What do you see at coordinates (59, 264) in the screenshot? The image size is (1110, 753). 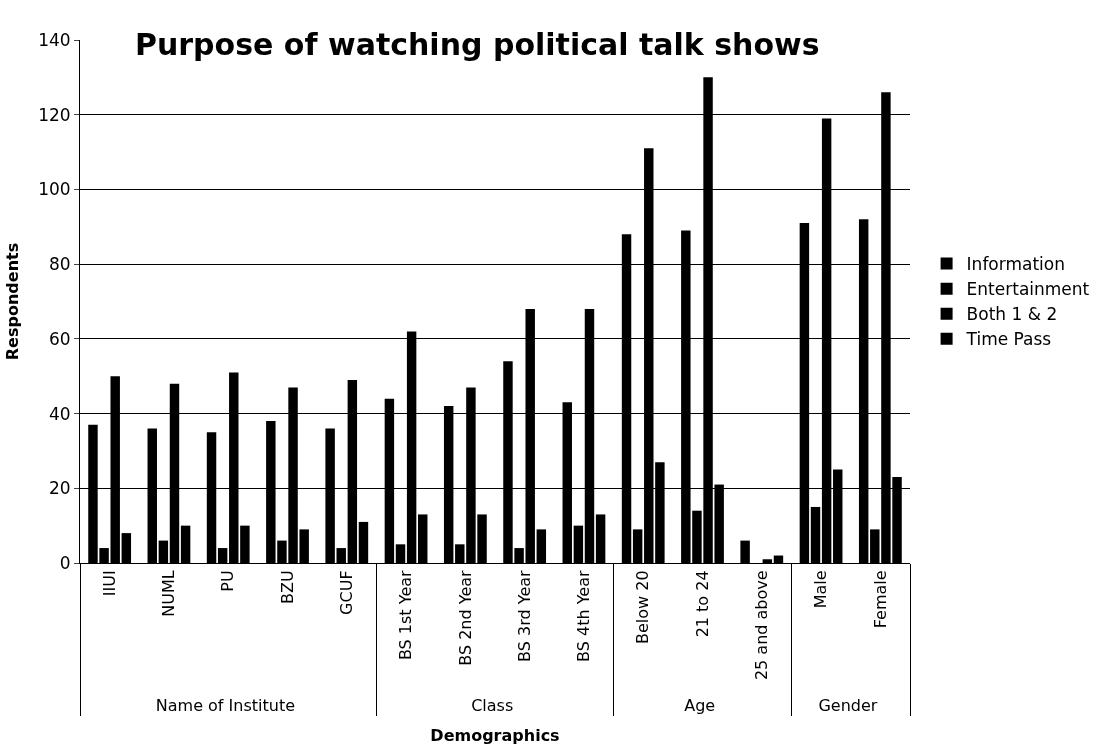 I see `y-tick-label: 80` at bounding box center [59, 264].